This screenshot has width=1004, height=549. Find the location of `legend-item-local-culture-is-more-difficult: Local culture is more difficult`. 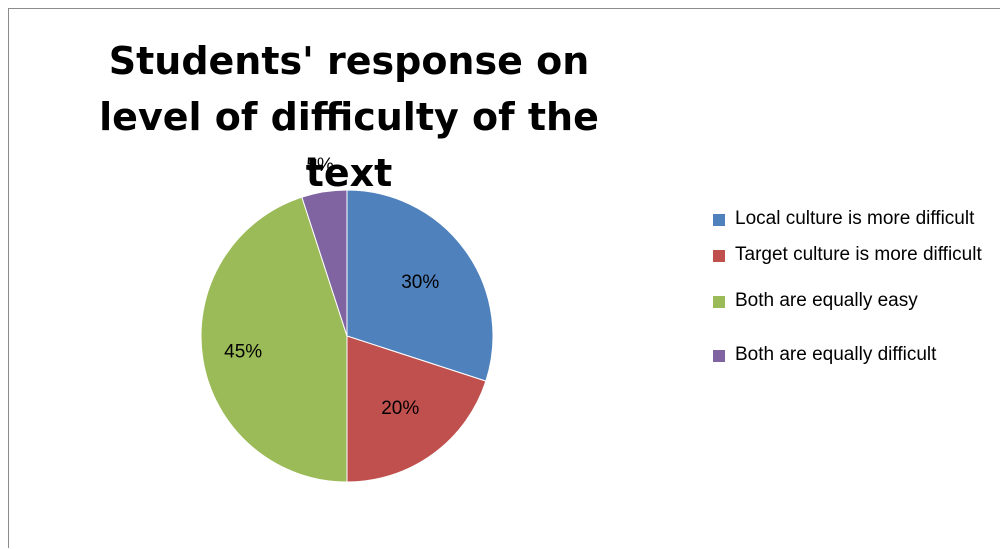

legend-item-local-culture-is-more-difficult: Local culture is more difficult is located at coordinates (858, 219).